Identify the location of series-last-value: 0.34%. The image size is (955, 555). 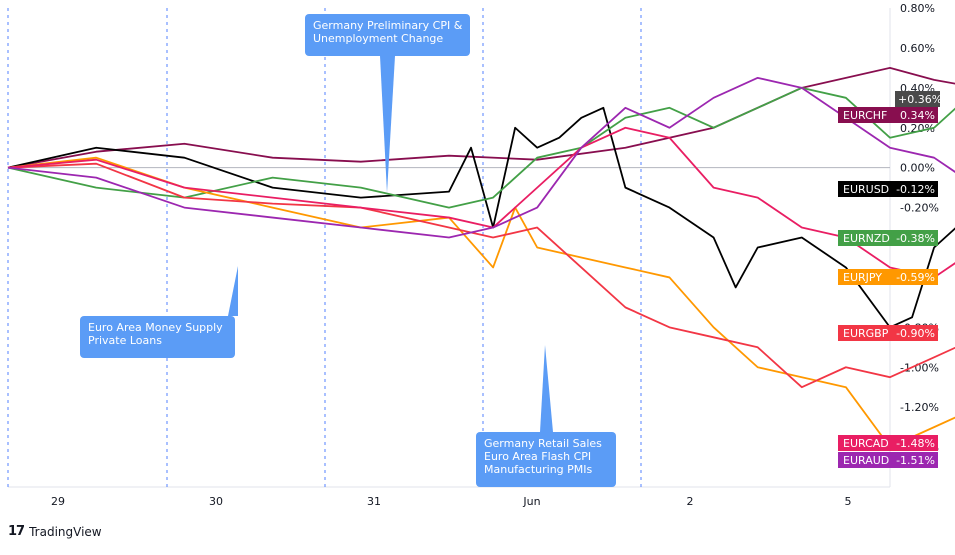
(917, 115).